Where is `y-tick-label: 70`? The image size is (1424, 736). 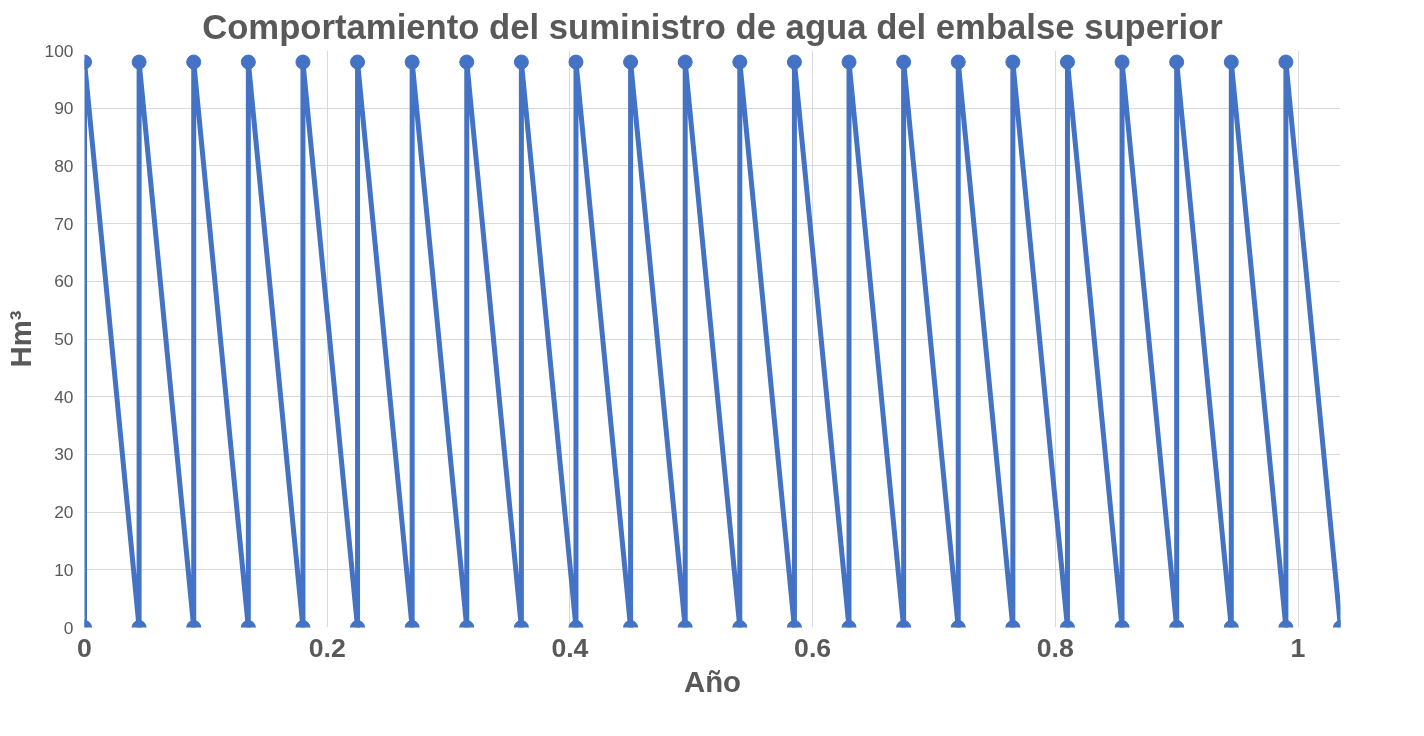 y-tick-label: 70 is located at coordinates (64, 223).